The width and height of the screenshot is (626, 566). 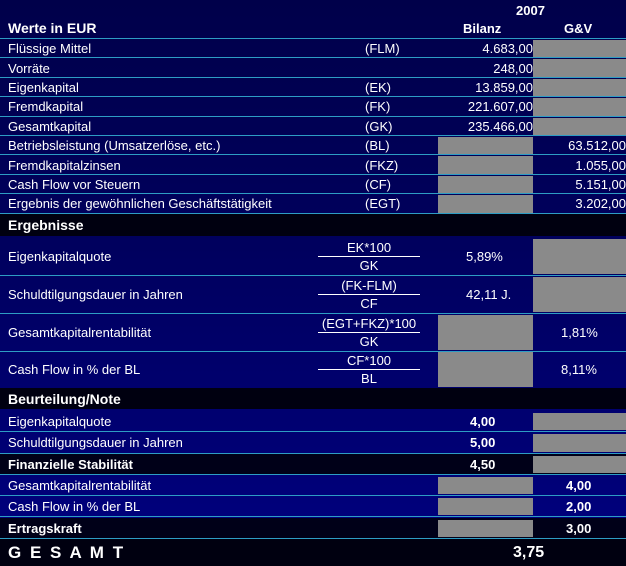 I want to click on year-header: 2007, so click(x=530, y=10).